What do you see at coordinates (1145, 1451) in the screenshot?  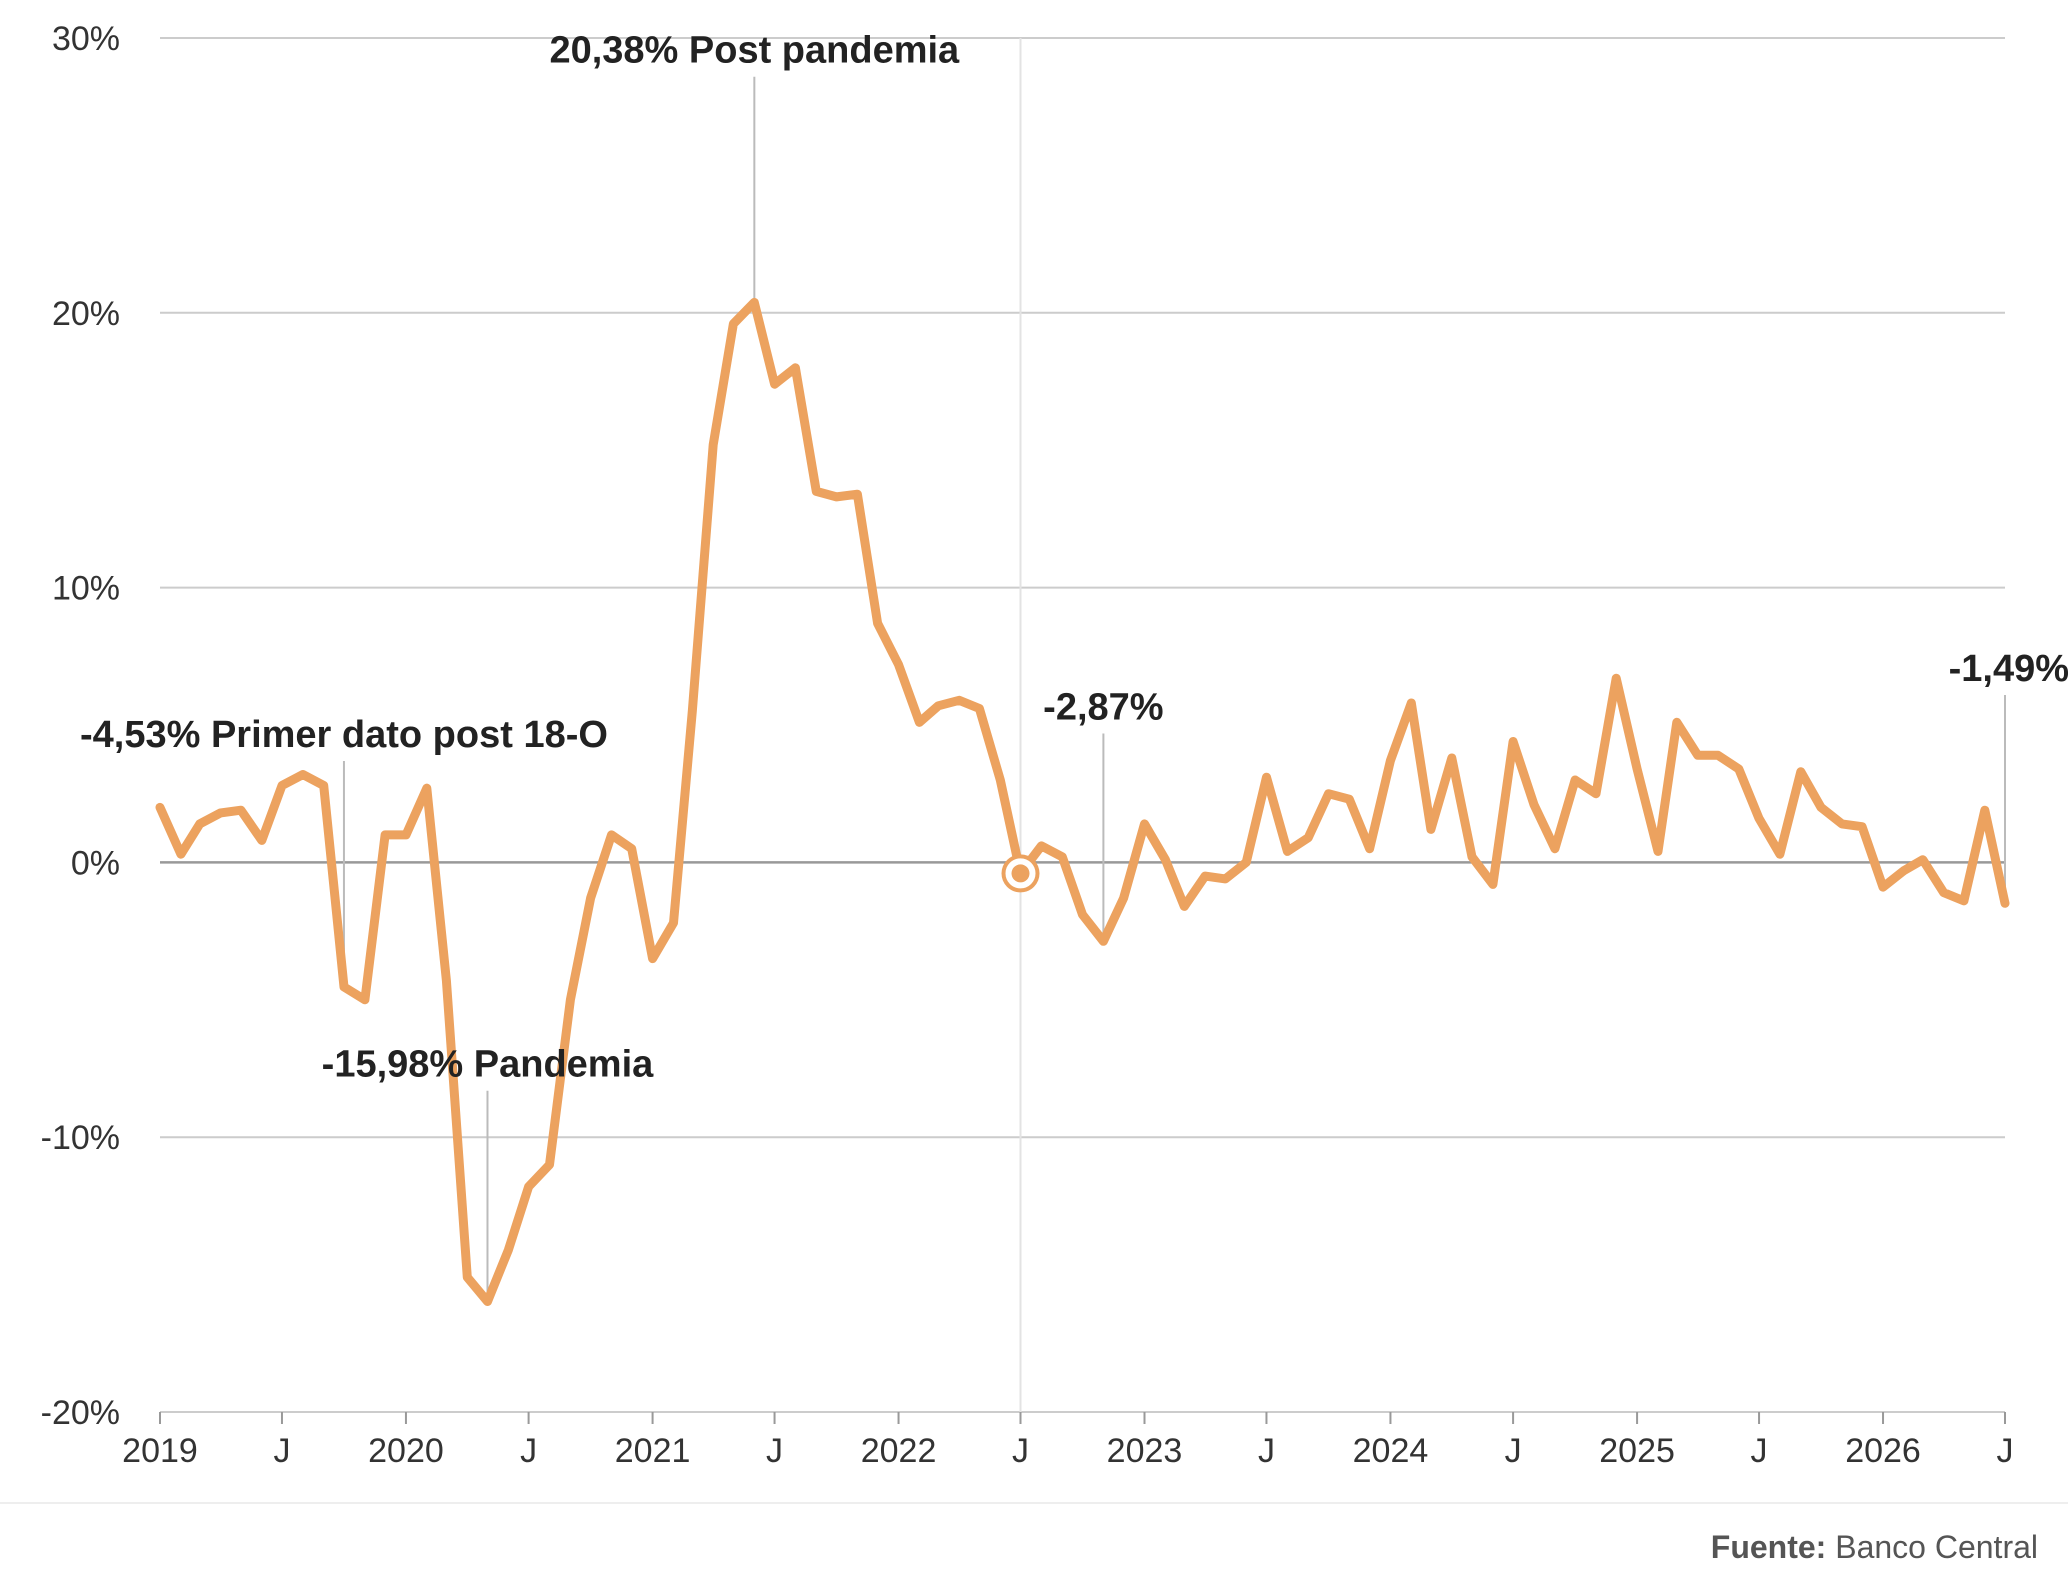 I see `x-tick-label: 2023` at bounding box center [1145, 1451].